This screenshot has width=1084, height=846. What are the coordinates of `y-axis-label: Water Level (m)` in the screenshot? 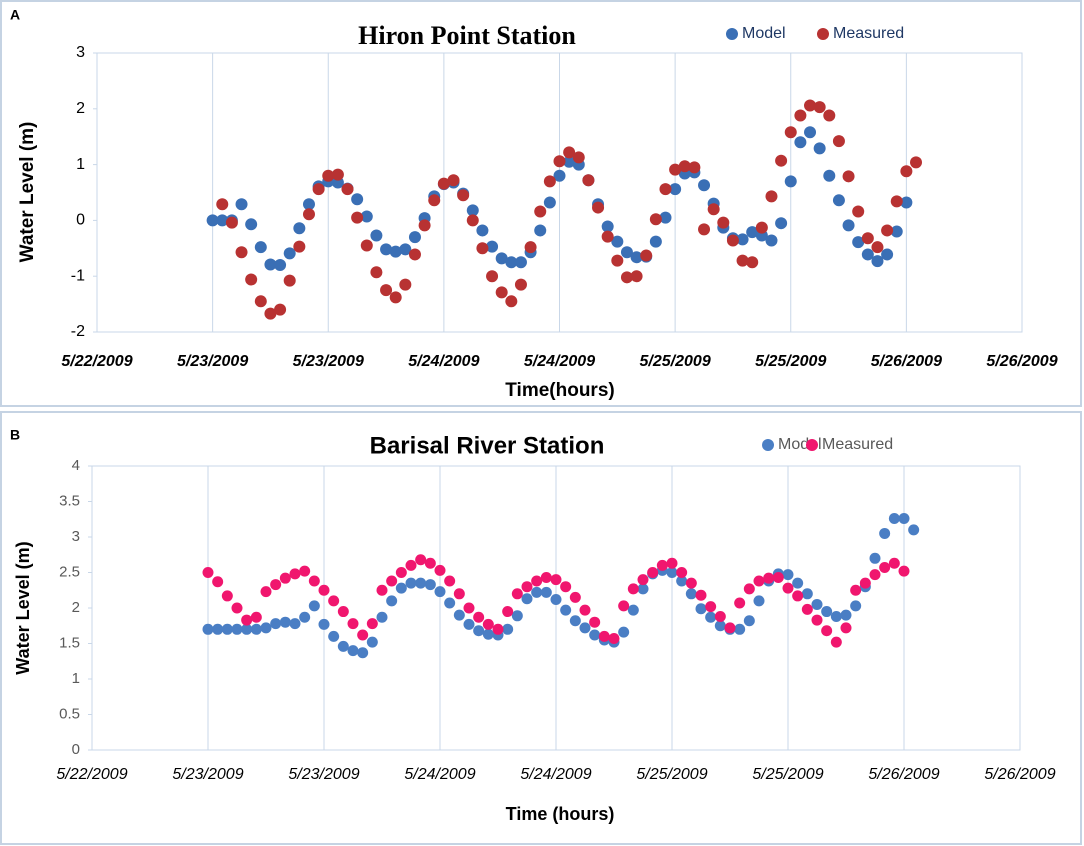 It's located at (27, 192).